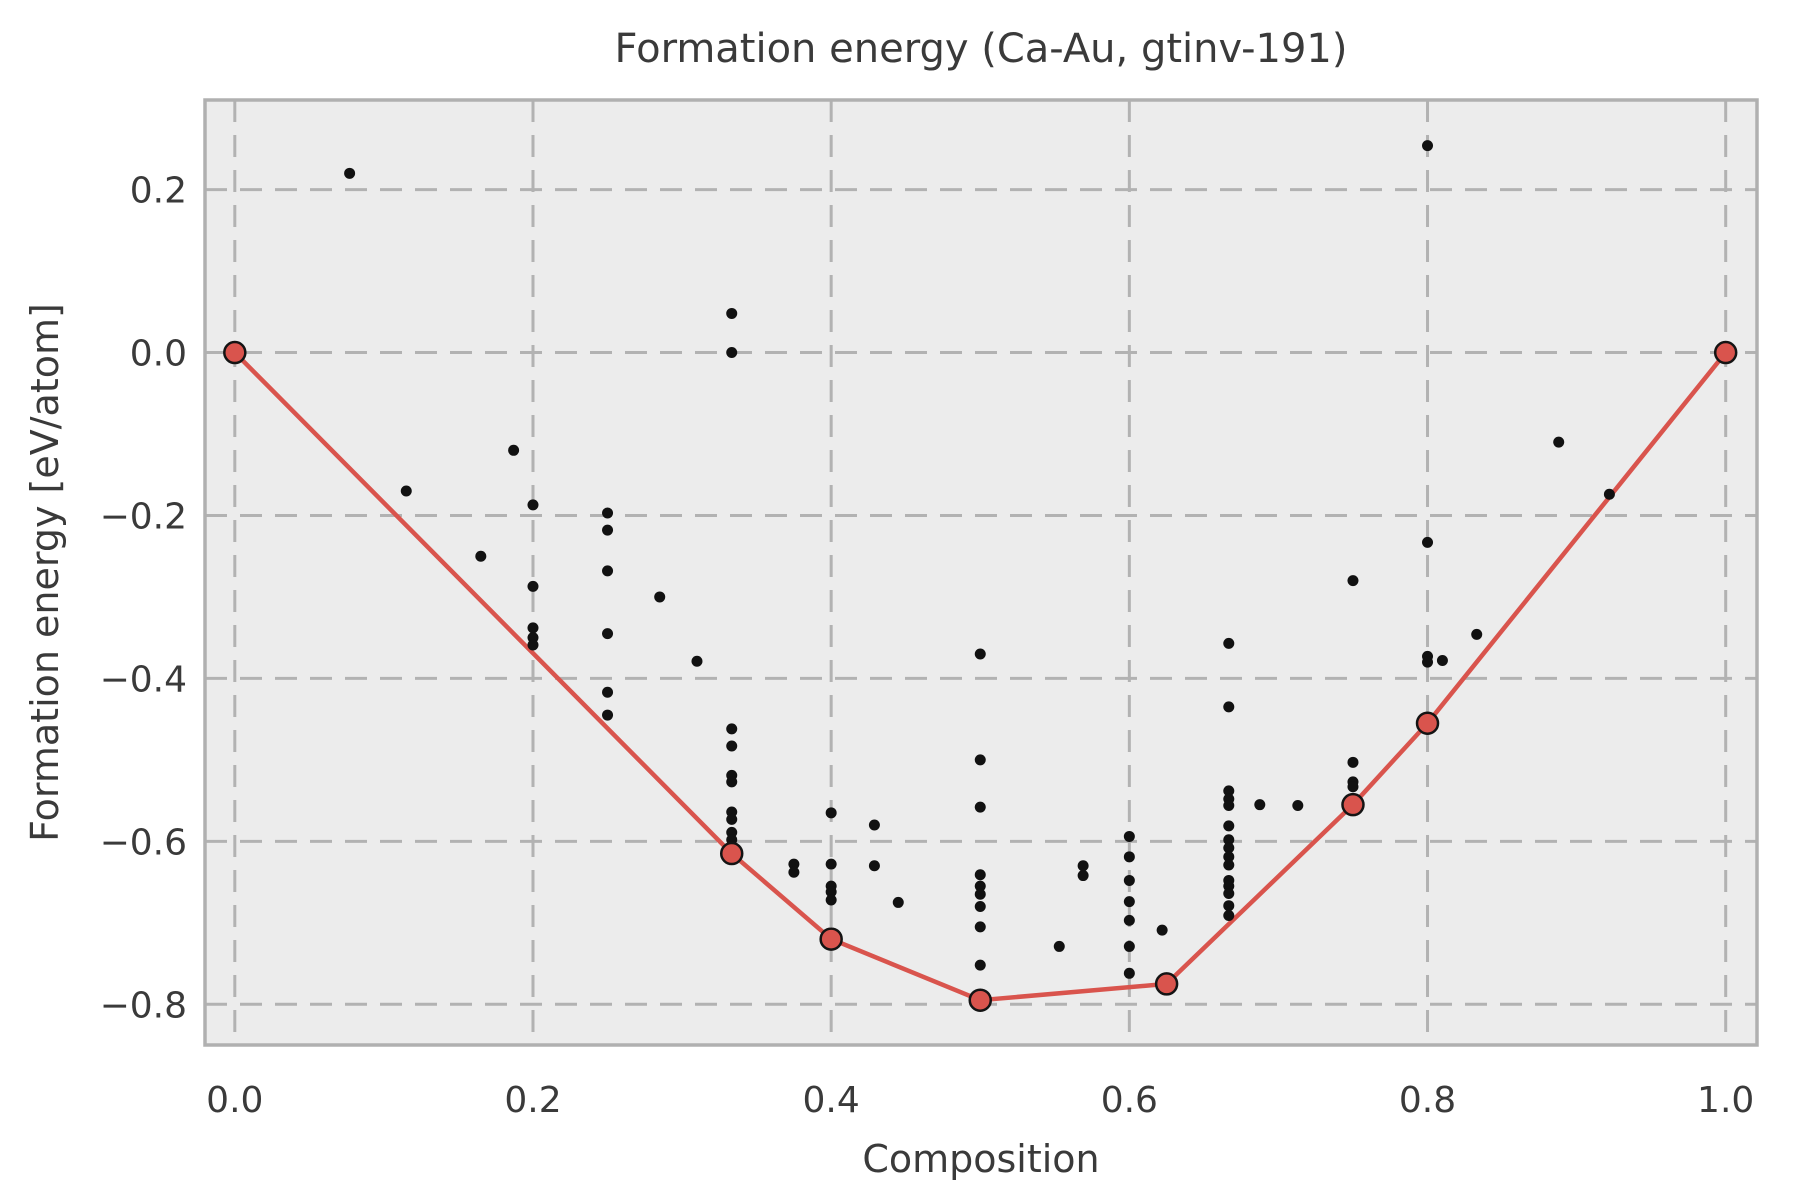  Describe the element at coordinates (143, 516) in the screenshot. I see `y-tick-label: −0.2` at that location.